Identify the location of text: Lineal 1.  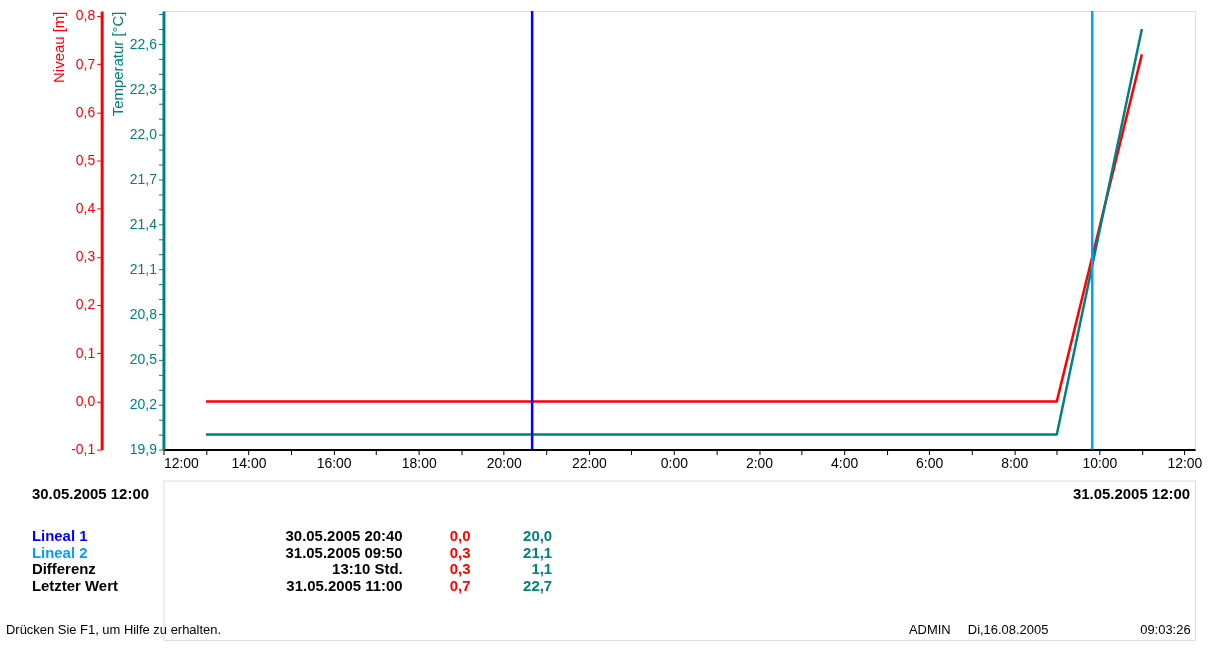
(59, 536).